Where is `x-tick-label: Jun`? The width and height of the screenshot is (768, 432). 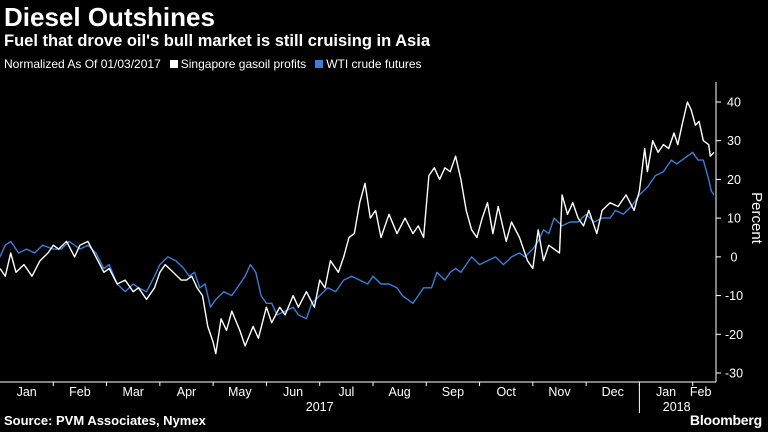 x-tick-label: Jun is located at coordinates (293, 392).